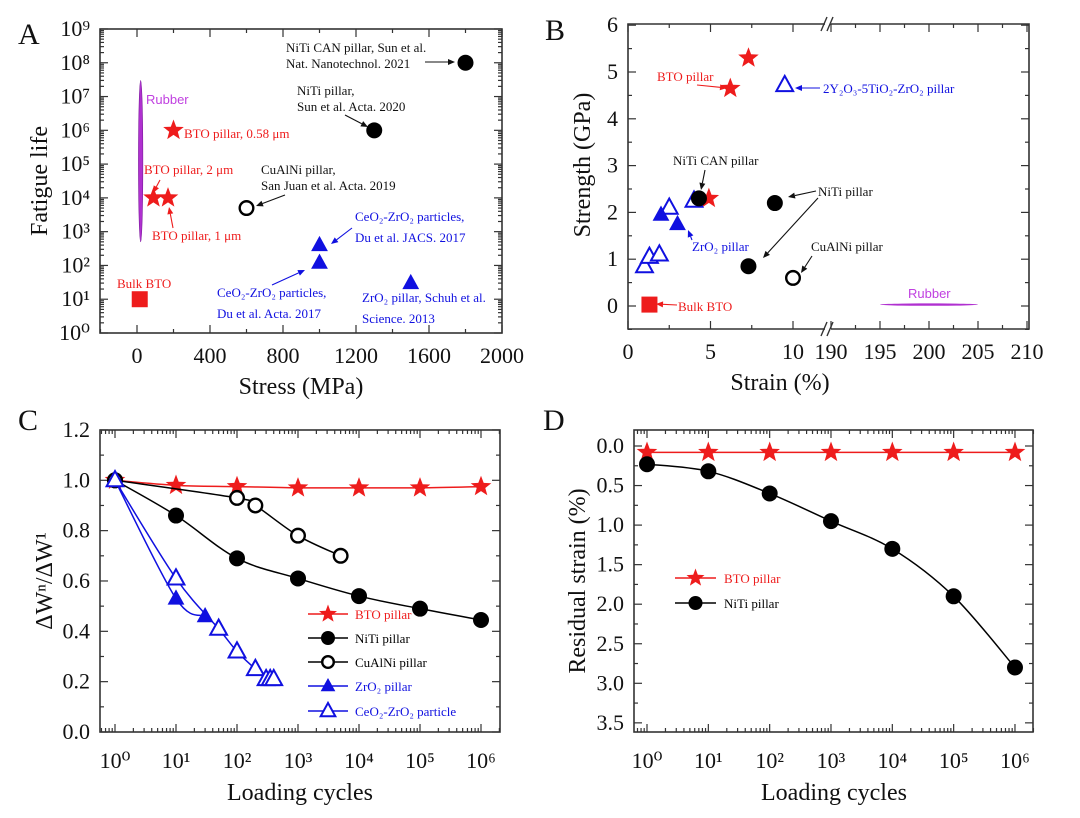  Describe the element at coordinates (611, 524) in the screenshot. I see `y-tick-label: 1.0` at that location.